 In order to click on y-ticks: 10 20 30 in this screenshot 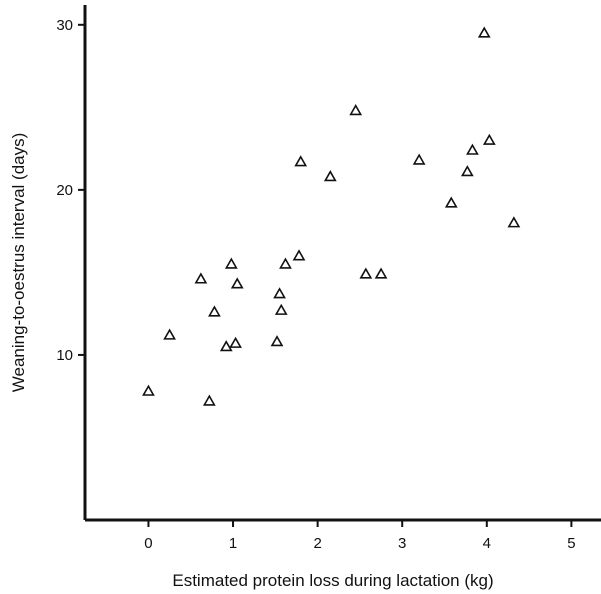, I will do `click(70, 190)`.